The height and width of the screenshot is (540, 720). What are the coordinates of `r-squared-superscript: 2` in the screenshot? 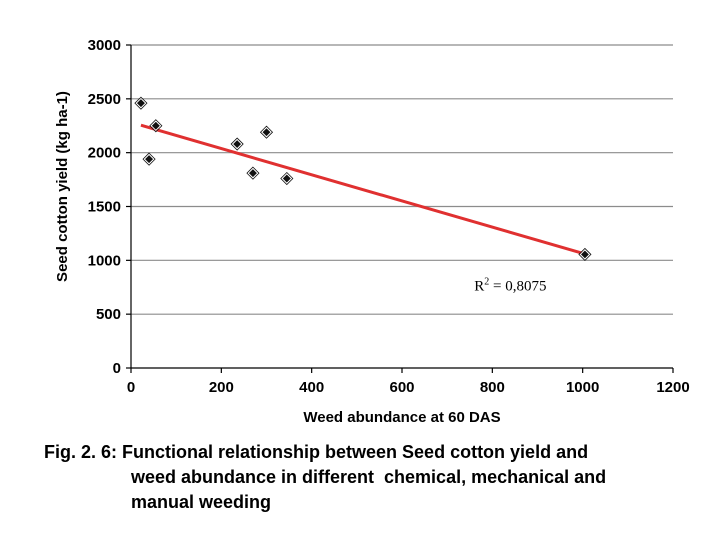 It's located at (486, 281).